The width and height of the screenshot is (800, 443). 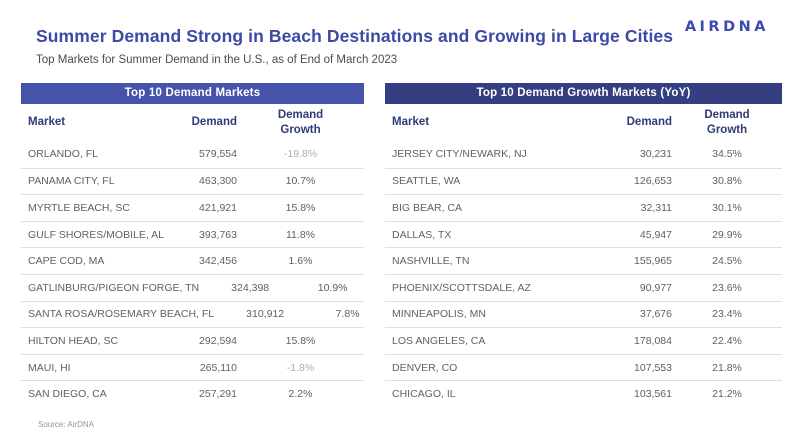 What do you see at coordinates (300, 261) in the screenshot?
I see `demand-growth-cell: 1.6%` at bounding box center [300, 261].